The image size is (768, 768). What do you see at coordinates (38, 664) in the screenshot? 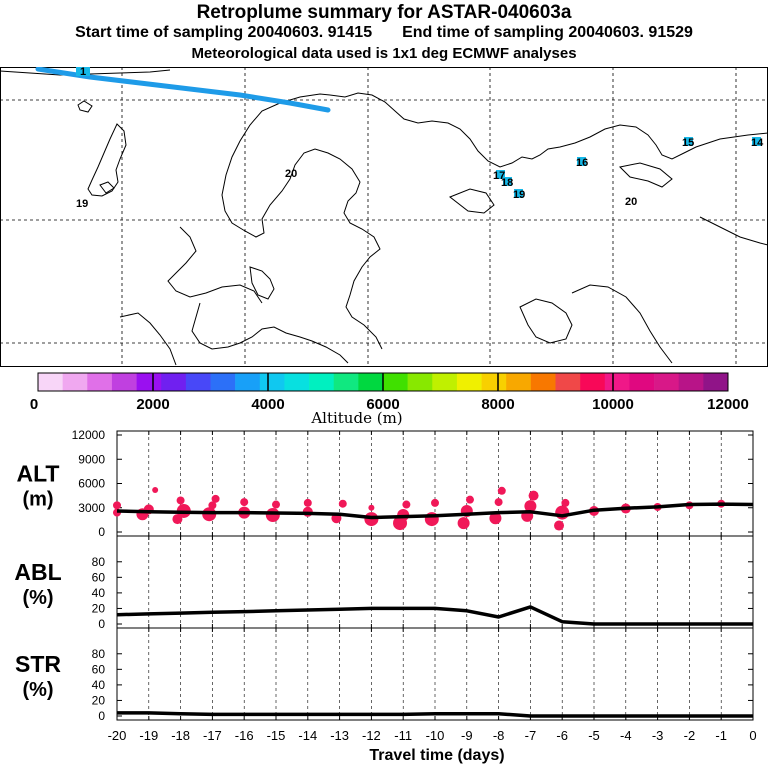
I see `panel-label: STR` at bounding box center [38, 664].